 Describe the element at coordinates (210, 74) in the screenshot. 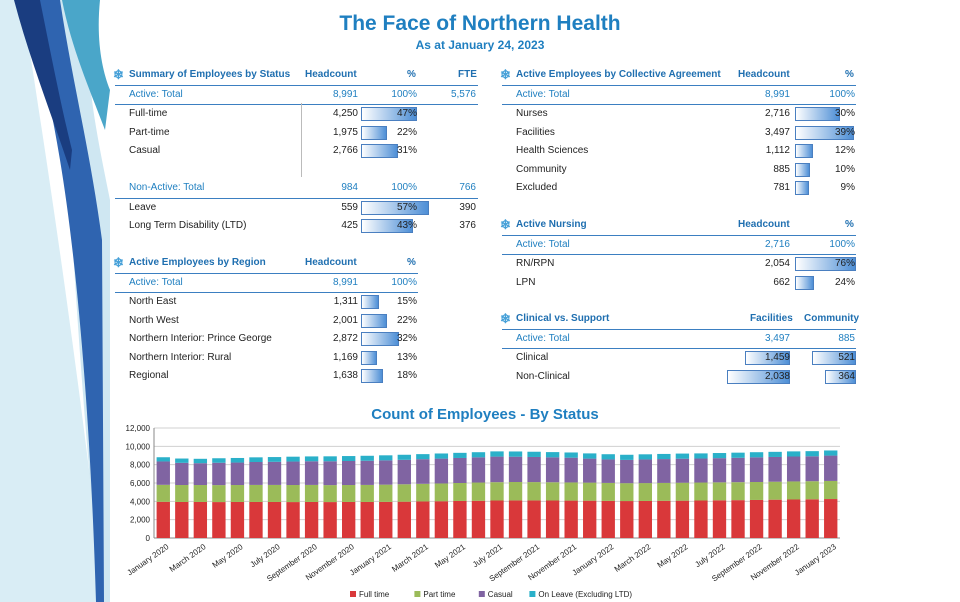

I see `table-title: Summary of Employees by Status` at that location.